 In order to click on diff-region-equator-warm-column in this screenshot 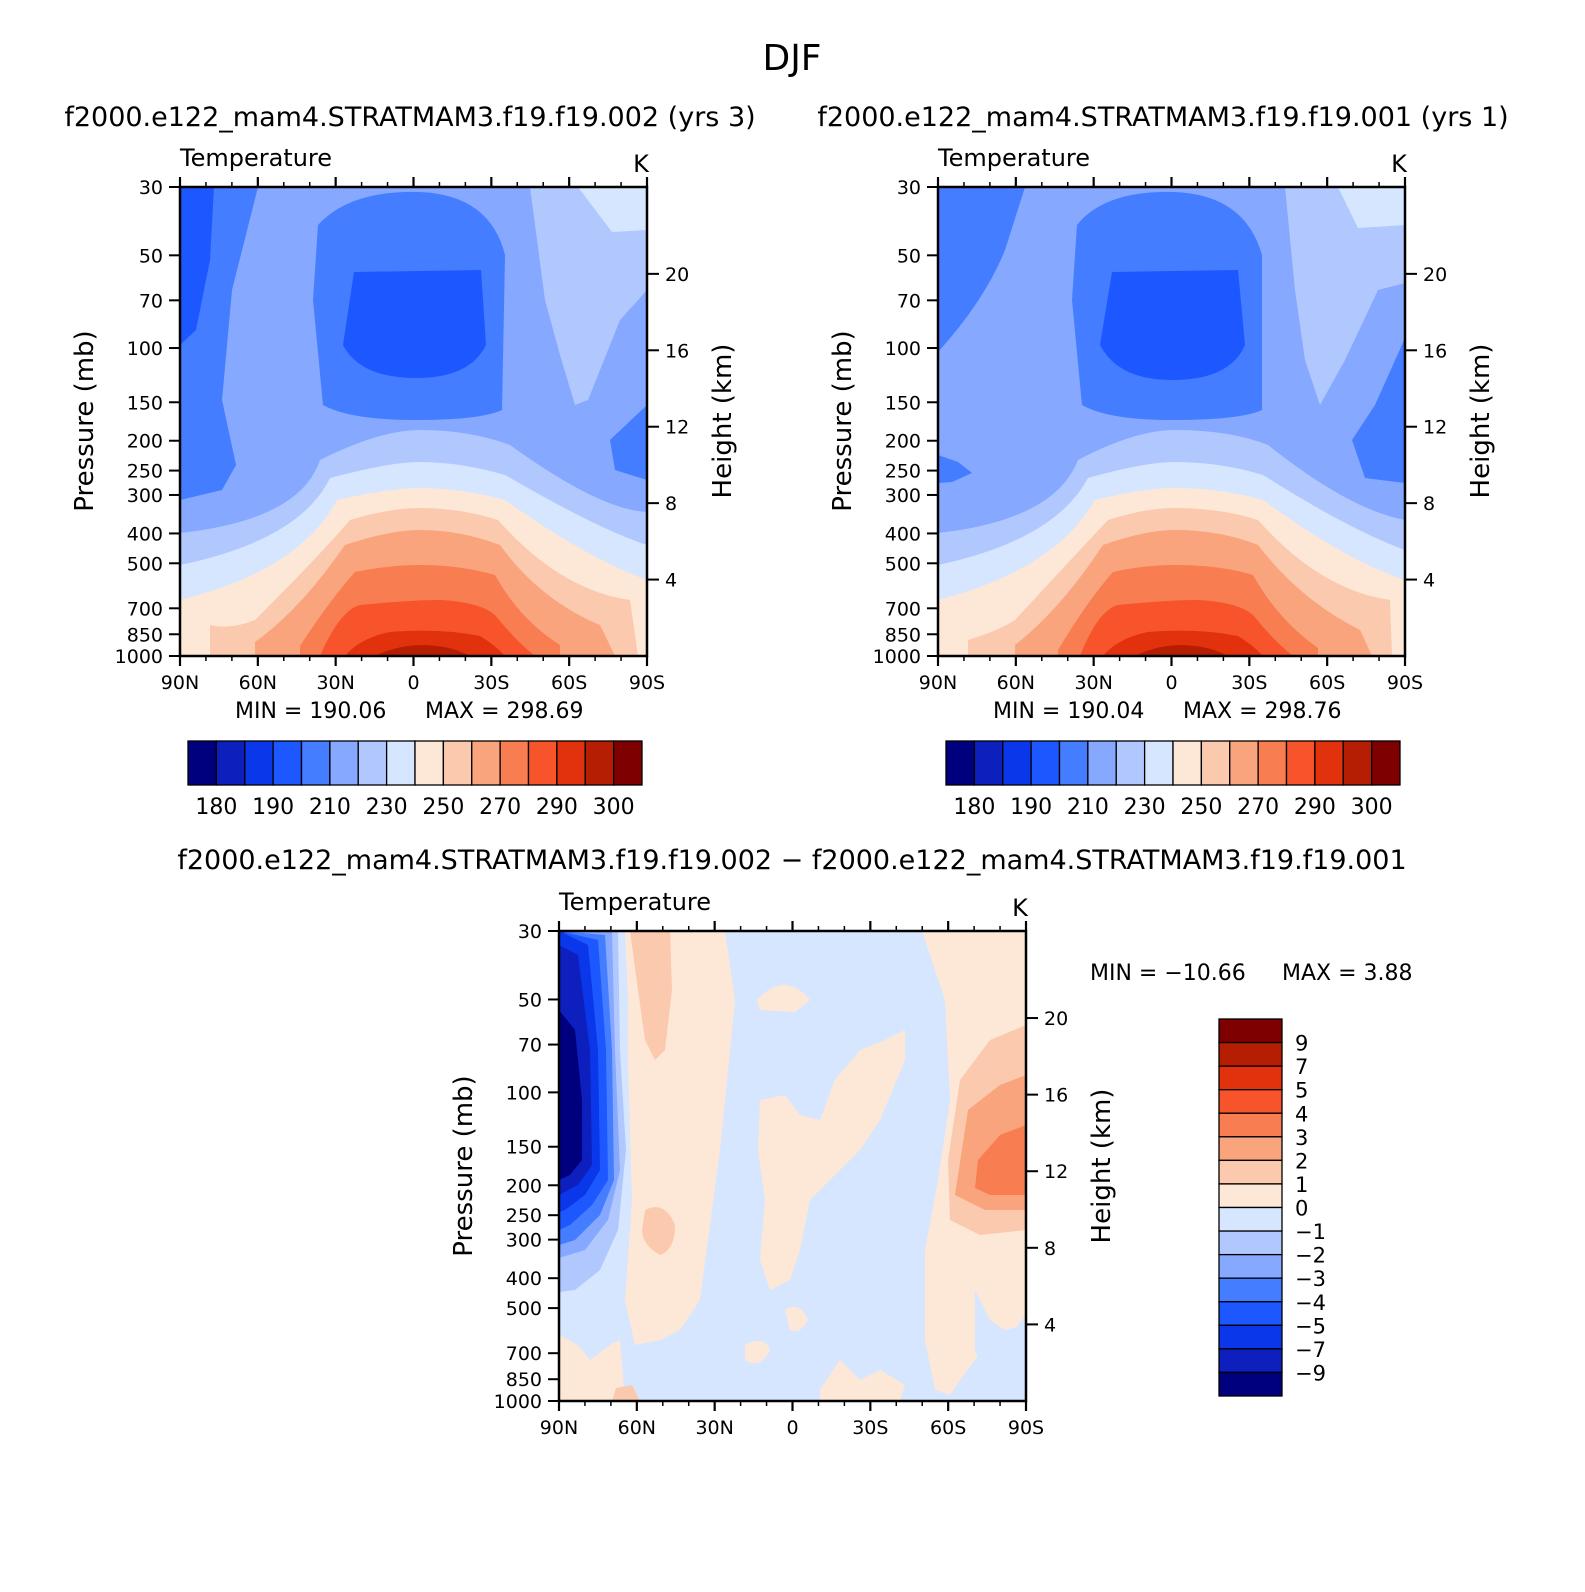, I will do `click(831, 1160)`.